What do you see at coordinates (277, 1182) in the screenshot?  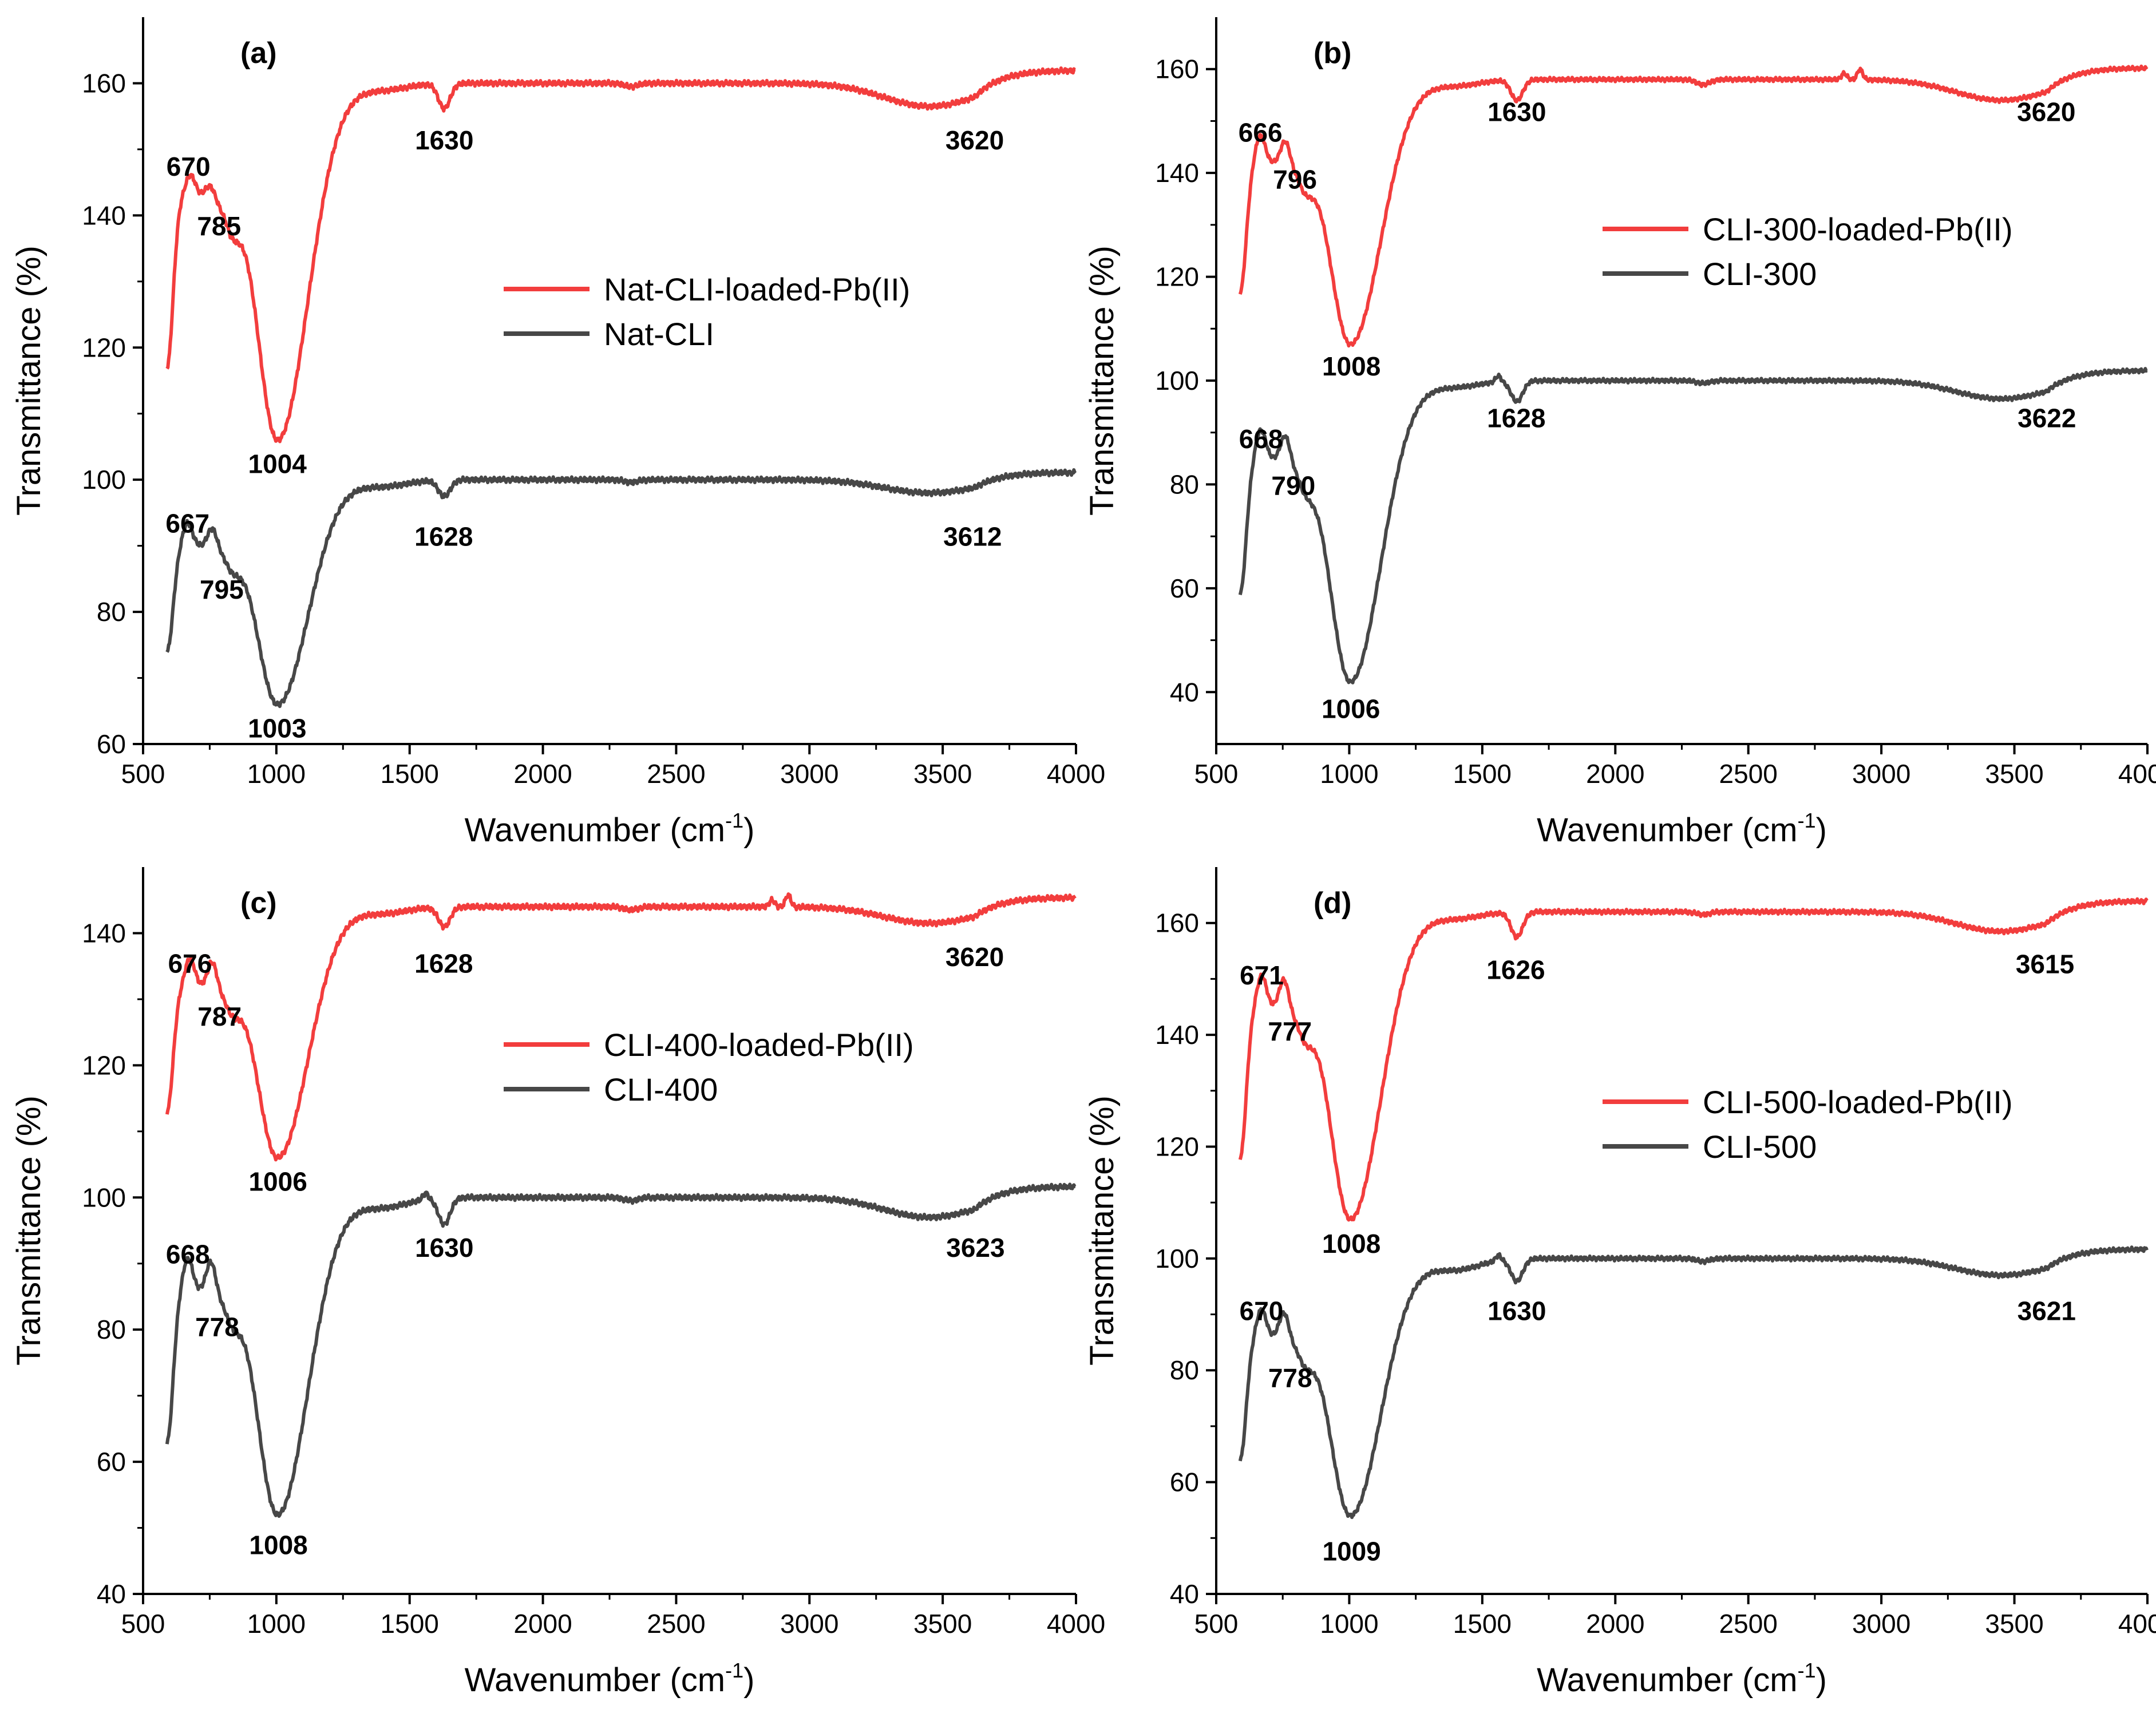 I see `peak-annotation: 1006` at bounding box center [277, 1182].